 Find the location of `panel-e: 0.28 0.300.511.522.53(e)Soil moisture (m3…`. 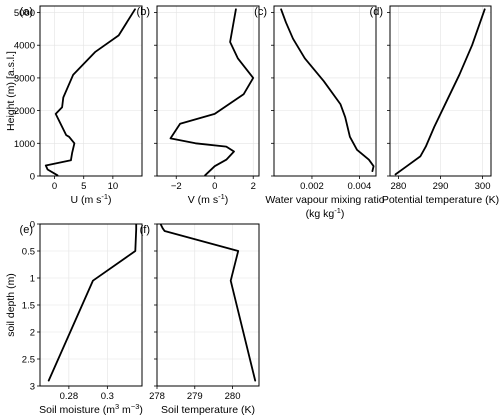

panel-e: 0.28 0.300.511.522.53(e)Soil moisture (m3… is located at coordinates (74, 317).